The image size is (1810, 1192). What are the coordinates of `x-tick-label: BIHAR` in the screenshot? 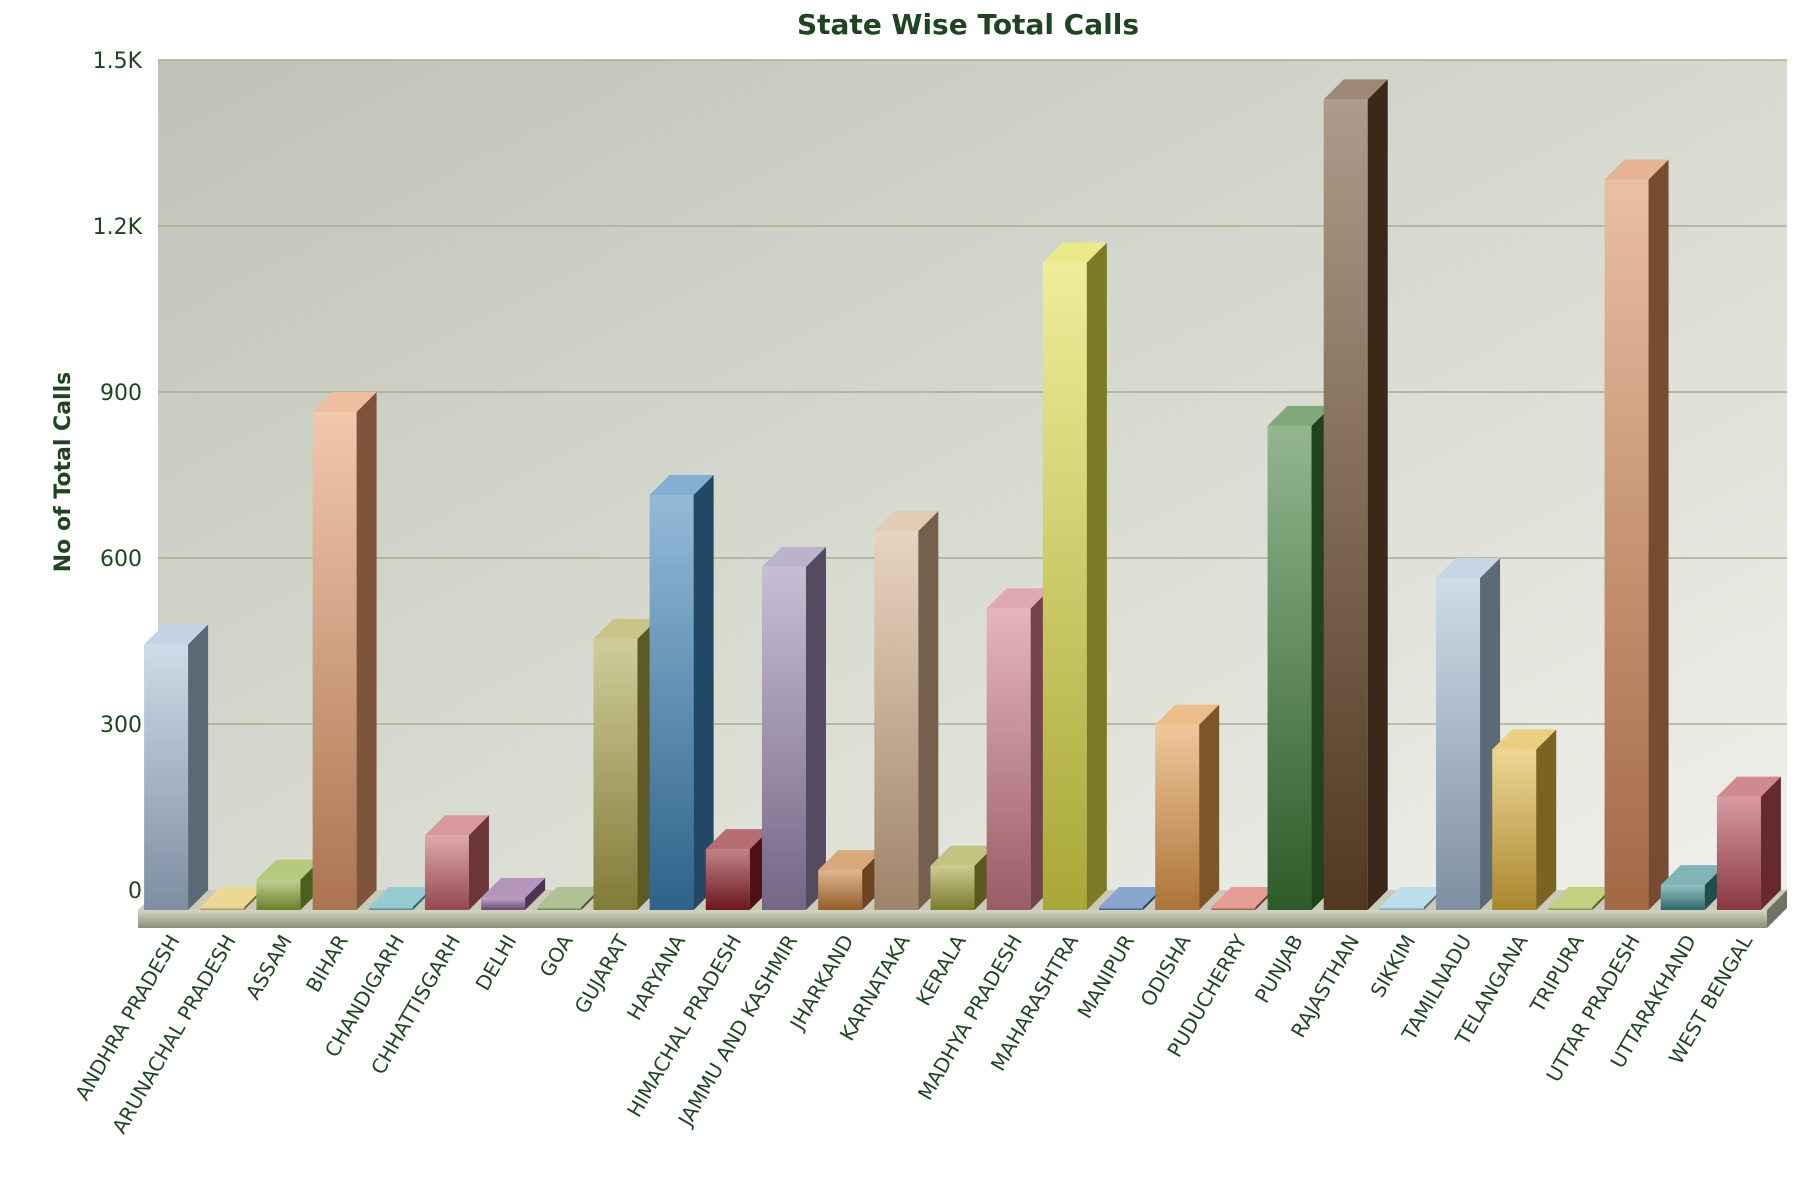 It's located at (327, 963).